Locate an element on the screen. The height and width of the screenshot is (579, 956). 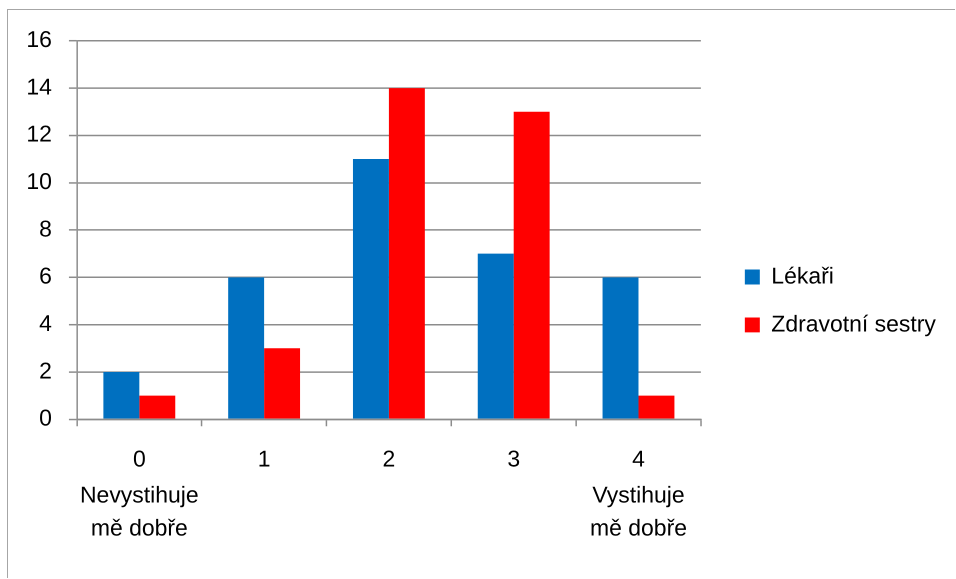
y-tick-label: 6 is located at coordinates (45, 275).